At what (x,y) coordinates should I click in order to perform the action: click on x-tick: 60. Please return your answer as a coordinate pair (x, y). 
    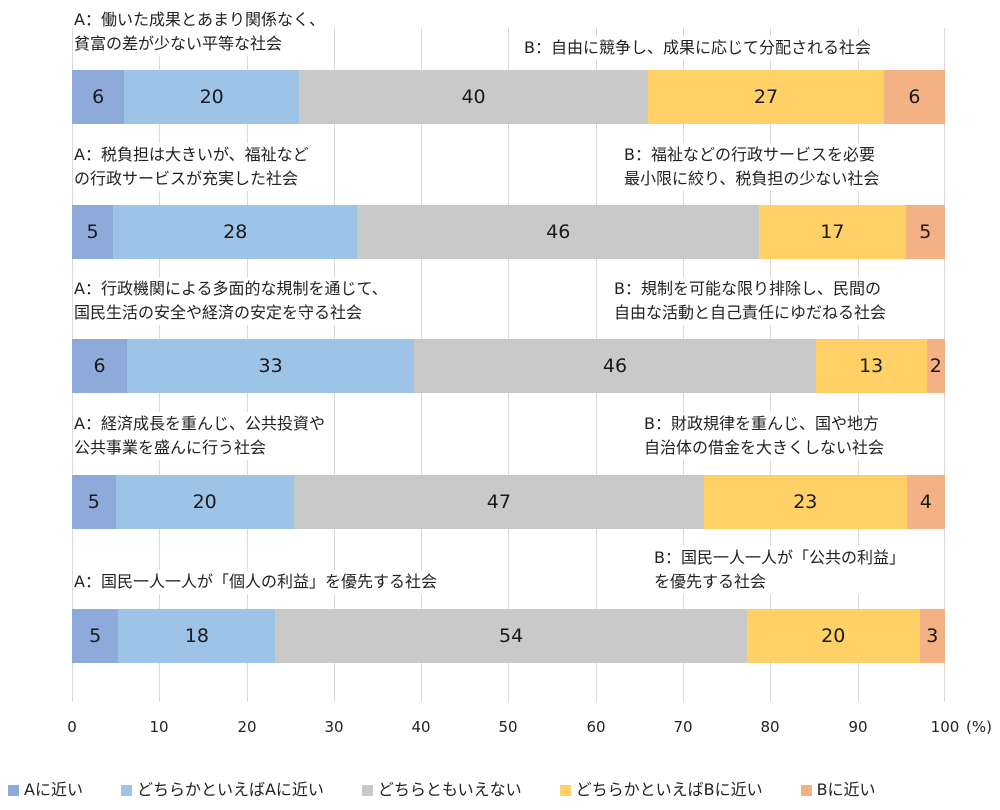
    Looking at the image, I should click on (596, 727).